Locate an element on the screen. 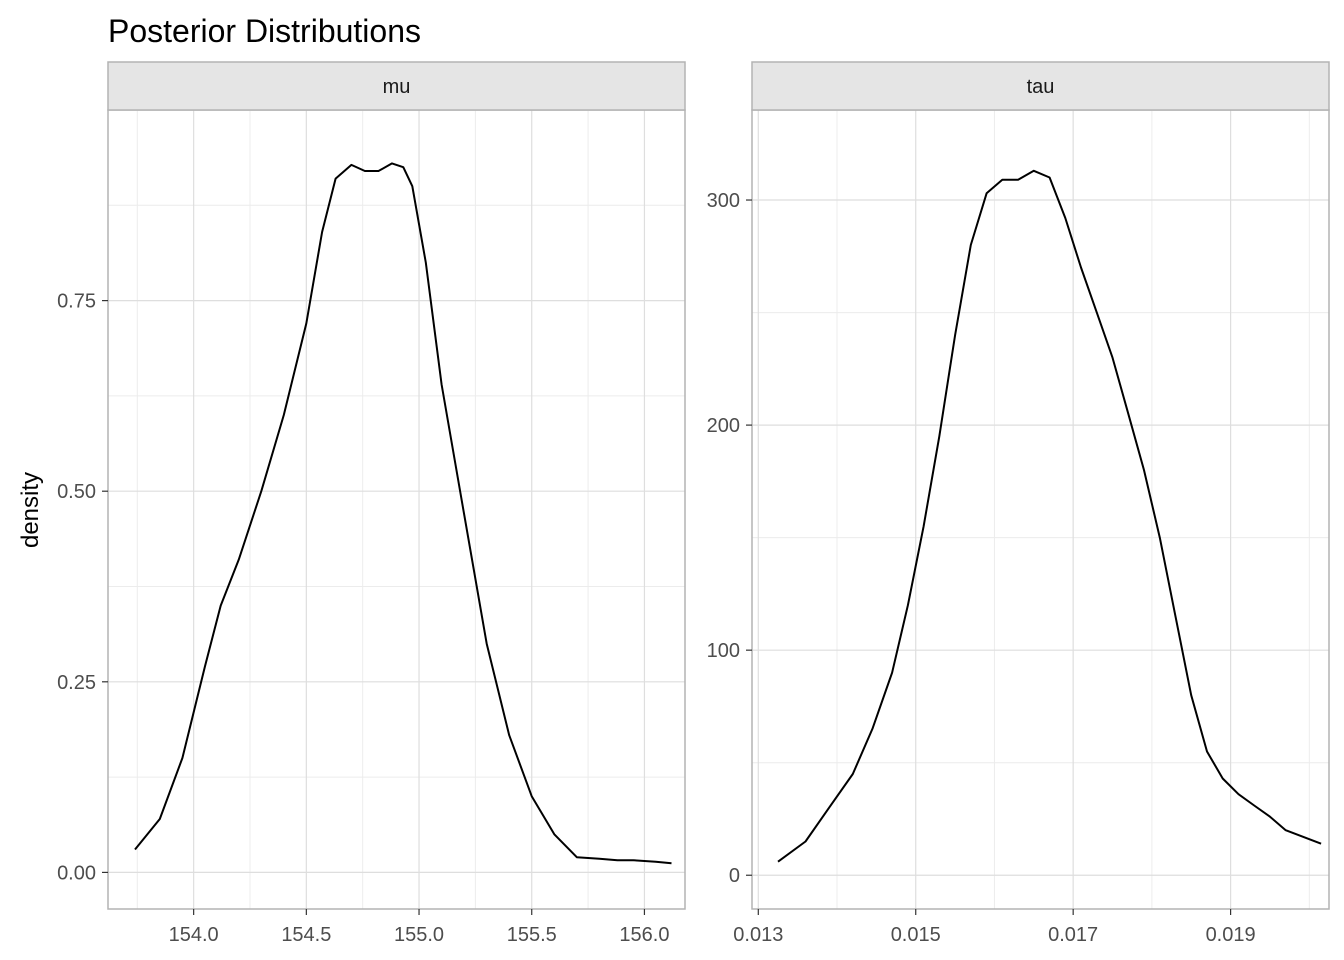 This screenshot has width=1344, height=960. y-axis-title: density is located at coordinates (30, 510).